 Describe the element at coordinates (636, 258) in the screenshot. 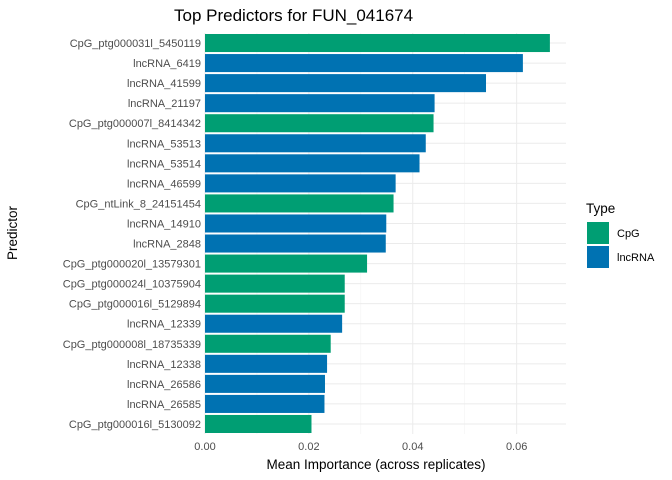

I see `legend-label: lncRNA` at that location.